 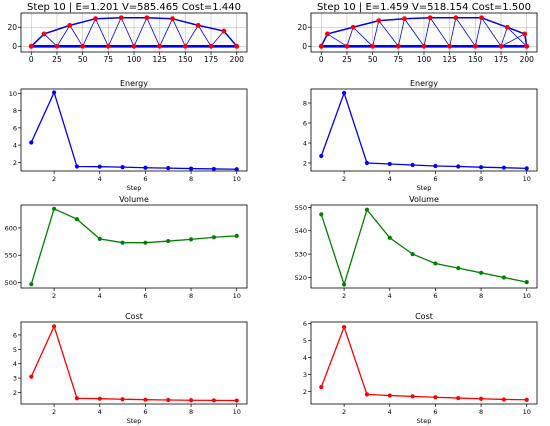 I want to click on series-line, so click(x=423, y=363).